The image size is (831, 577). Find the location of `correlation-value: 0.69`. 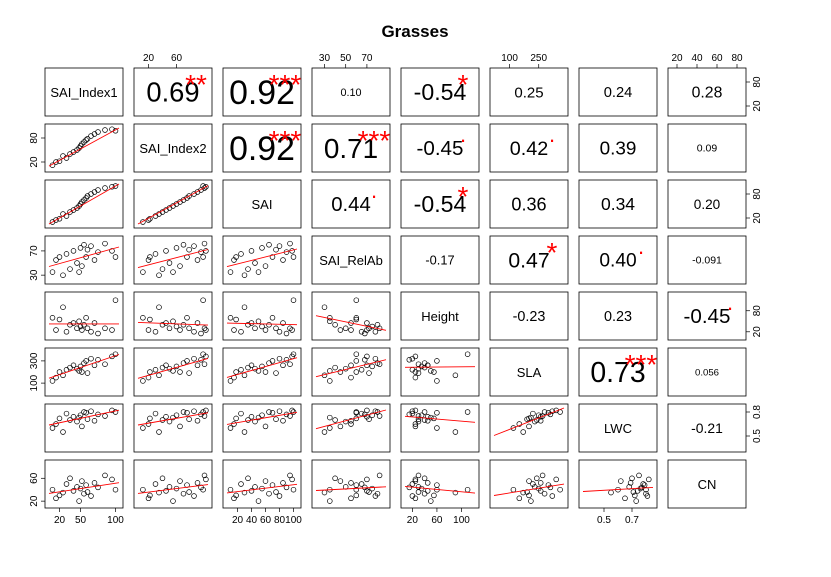

correlation-value: 0.69 is located at coordinates (172, 92).